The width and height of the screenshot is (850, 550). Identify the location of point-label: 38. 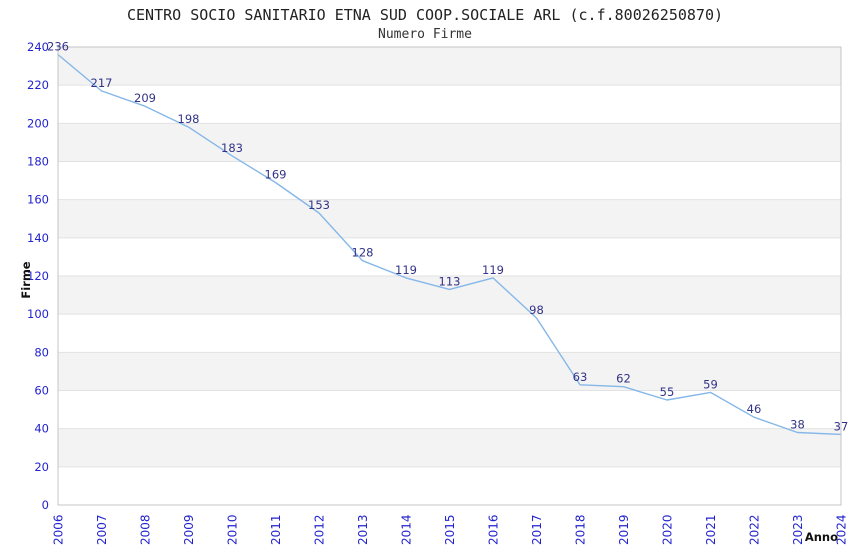
(797, 424).